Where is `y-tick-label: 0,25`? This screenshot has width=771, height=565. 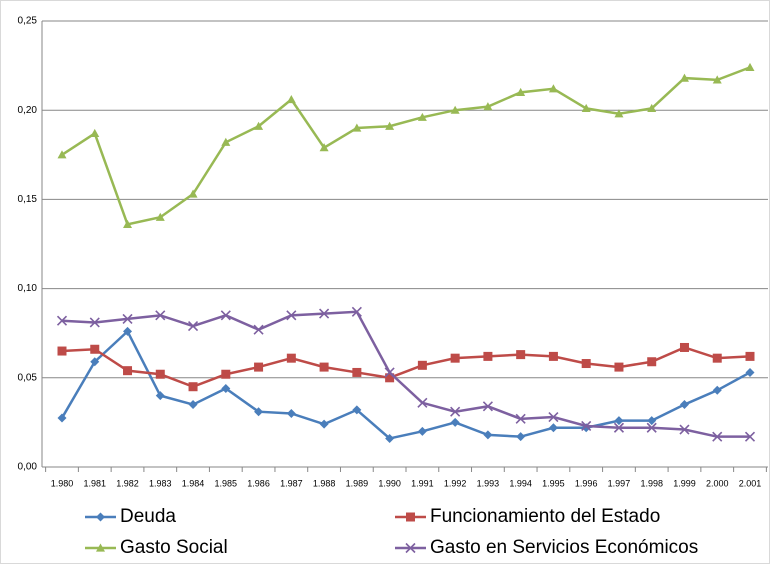 y-tick-label: 0,25 is located at coordinates (28, 21).